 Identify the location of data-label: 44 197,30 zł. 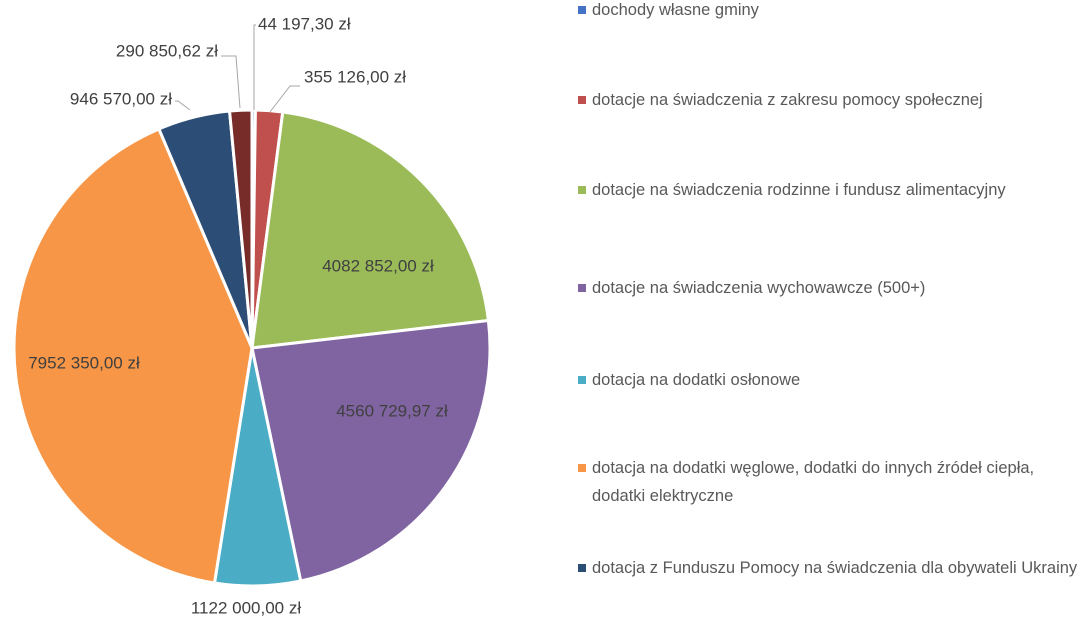
(304, 23).